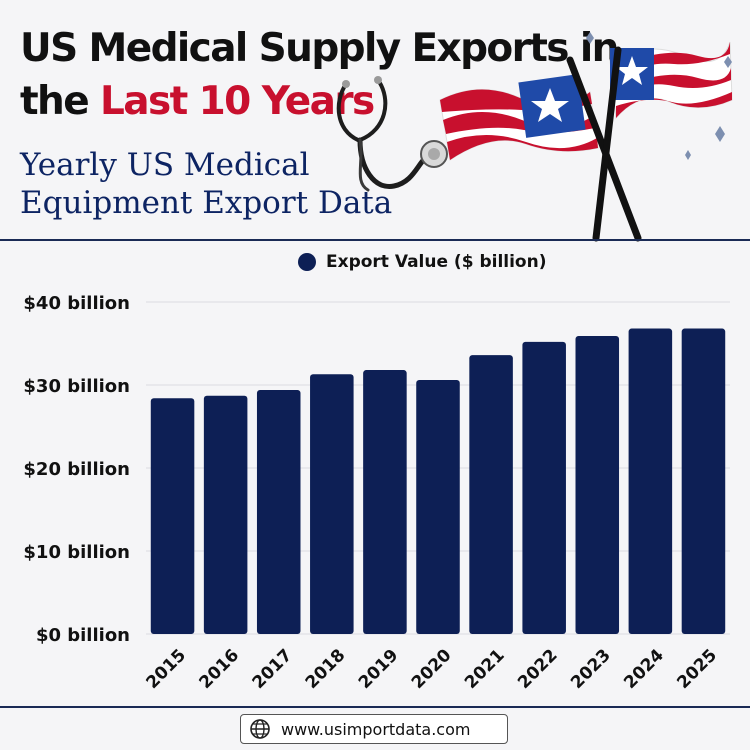  What do you see at coordinates (319, 48) in the screenshot?
I see `title-line-1: US Medical Supply Exports in` at bounding box center [319, 48].